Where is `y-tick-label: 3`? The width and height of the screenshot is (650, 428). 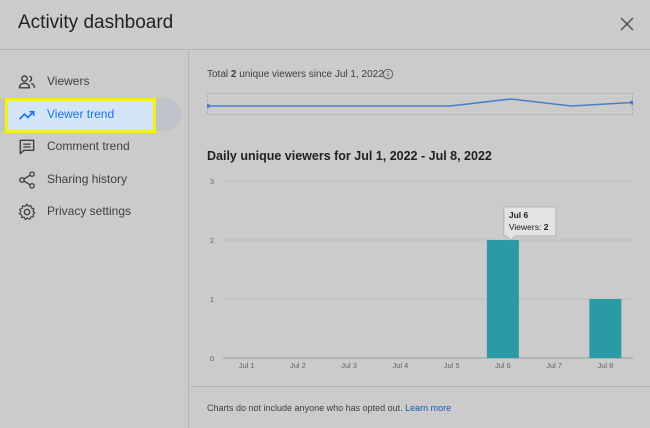 y-tick-label: 3 is located at coordinates (212, 181).